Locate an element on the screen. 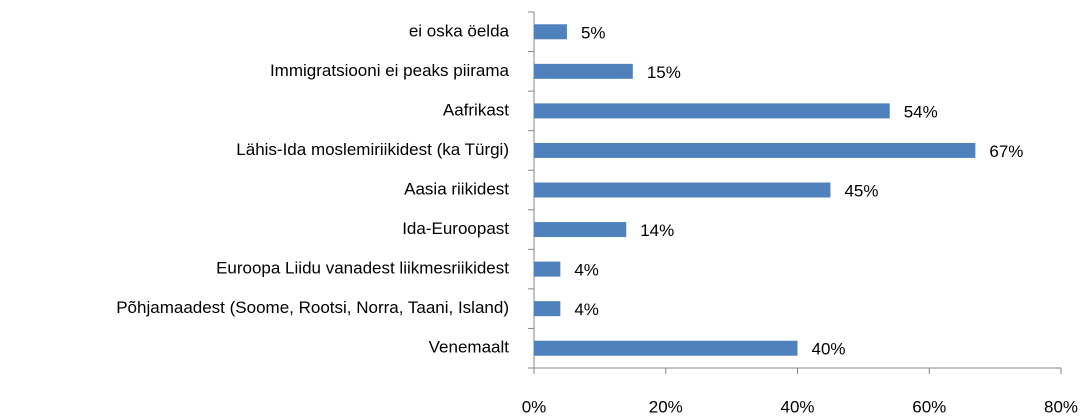 The height and width of the screenshot is (419, 1082). value-label: 5% is located at coordinates (593, 32).